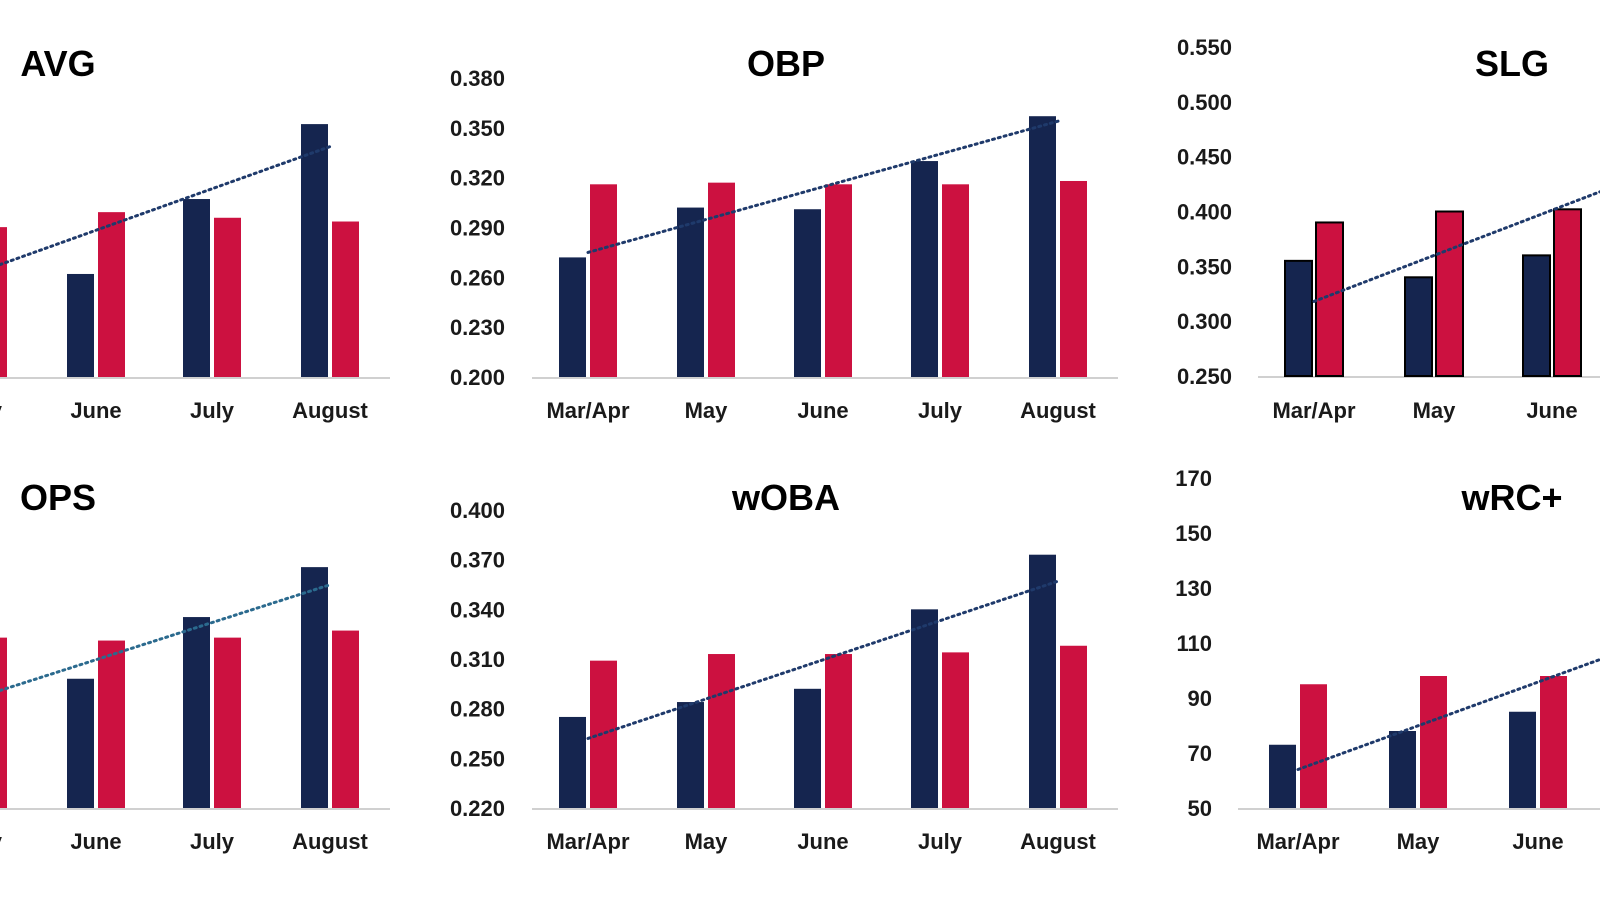 The width and height of the screenshot is (1600, 900). Describe the element at coordinates (1512, 63) in the screenshot. I see `chart-title: SLG` at that location.